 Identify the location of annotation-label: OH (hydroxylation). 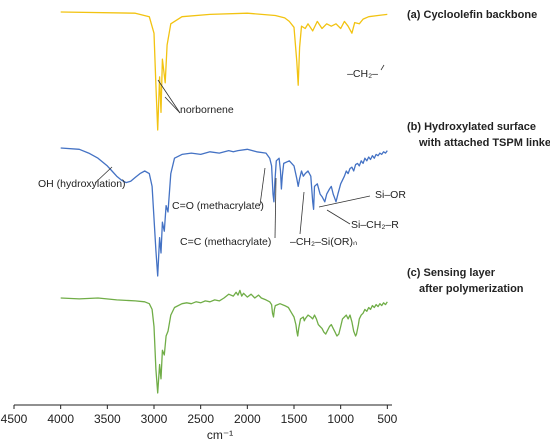
(82, 184).